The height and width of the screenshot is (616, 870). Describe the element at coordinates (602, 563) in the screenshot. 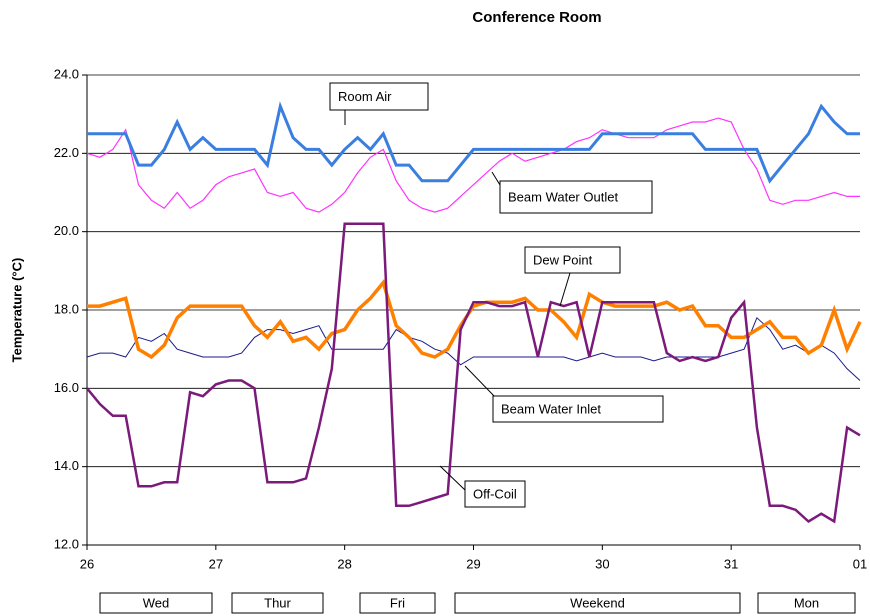

I see `x-tick-label: 30` at that location.